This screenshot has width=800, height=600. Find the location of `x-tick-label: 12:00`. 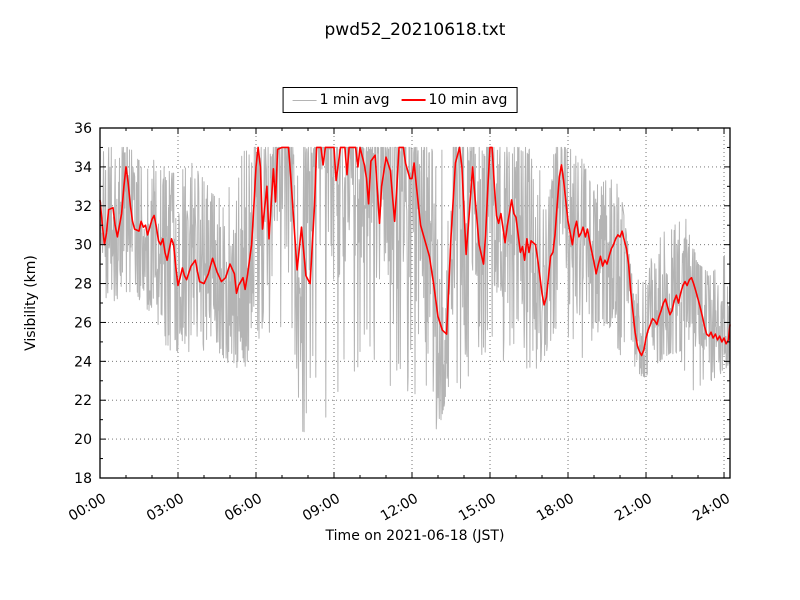

x-tick-label: 12:00 is located at coordinates (399, 508).